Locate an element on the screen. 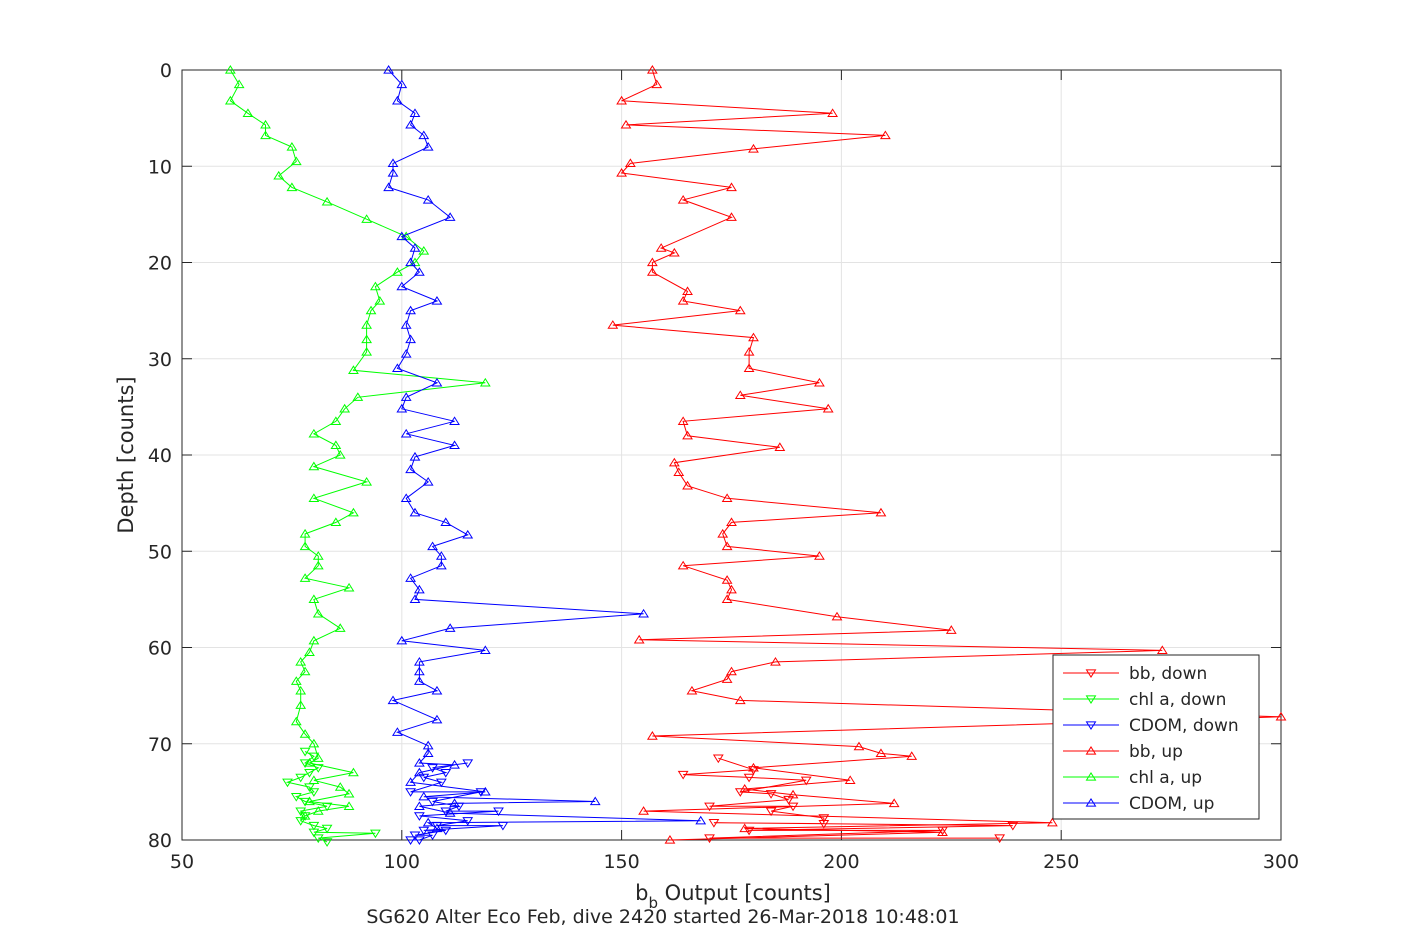 The image size is (1417, 945). x-axis-label-rest: Output [counts] is located at coordinates (744, 893).